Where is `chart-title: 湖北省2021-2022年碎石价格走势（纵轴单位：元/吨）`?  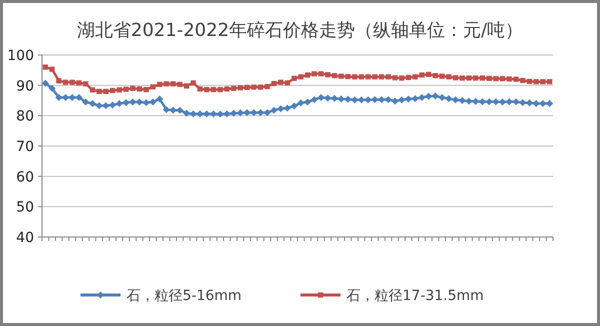 chart-title: 湖北省2021-2022年碎石价格走势（纵轴单位：元/吨） is located at coordinates (300, 30).